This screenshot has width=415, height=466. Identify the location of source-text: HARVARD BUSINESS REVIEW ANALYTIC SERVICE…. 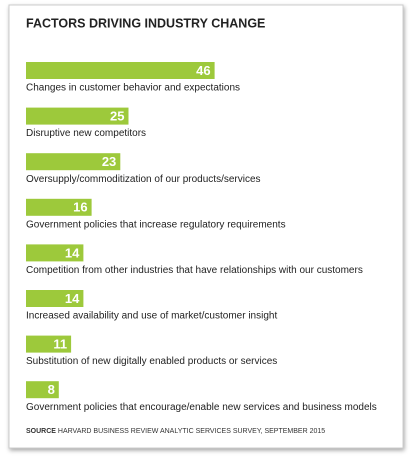
(191, 431).